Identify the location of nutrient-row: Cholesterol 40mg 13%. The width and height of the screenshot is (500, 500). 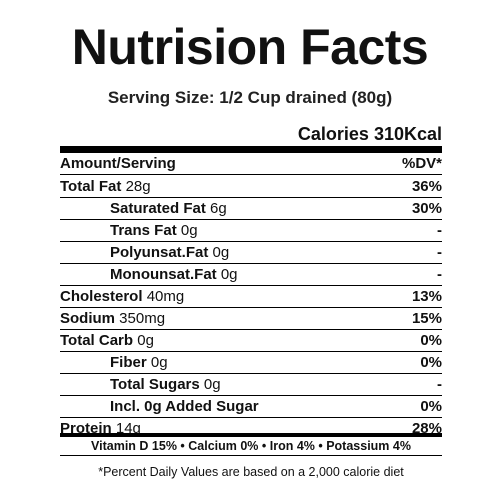
(251, 297).